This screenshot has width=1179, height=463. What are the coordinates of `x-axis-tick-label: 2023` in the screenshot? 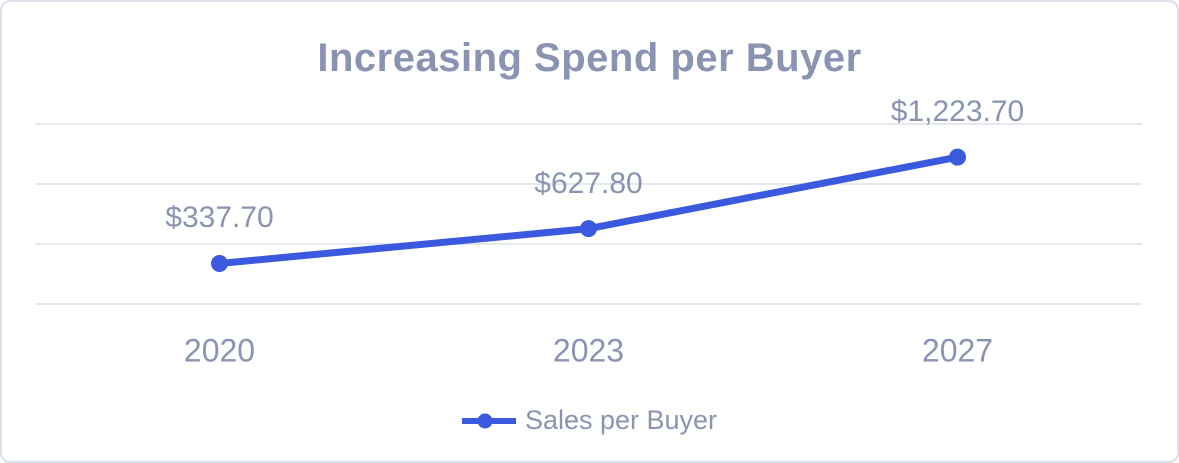 It's located at (588, 350).